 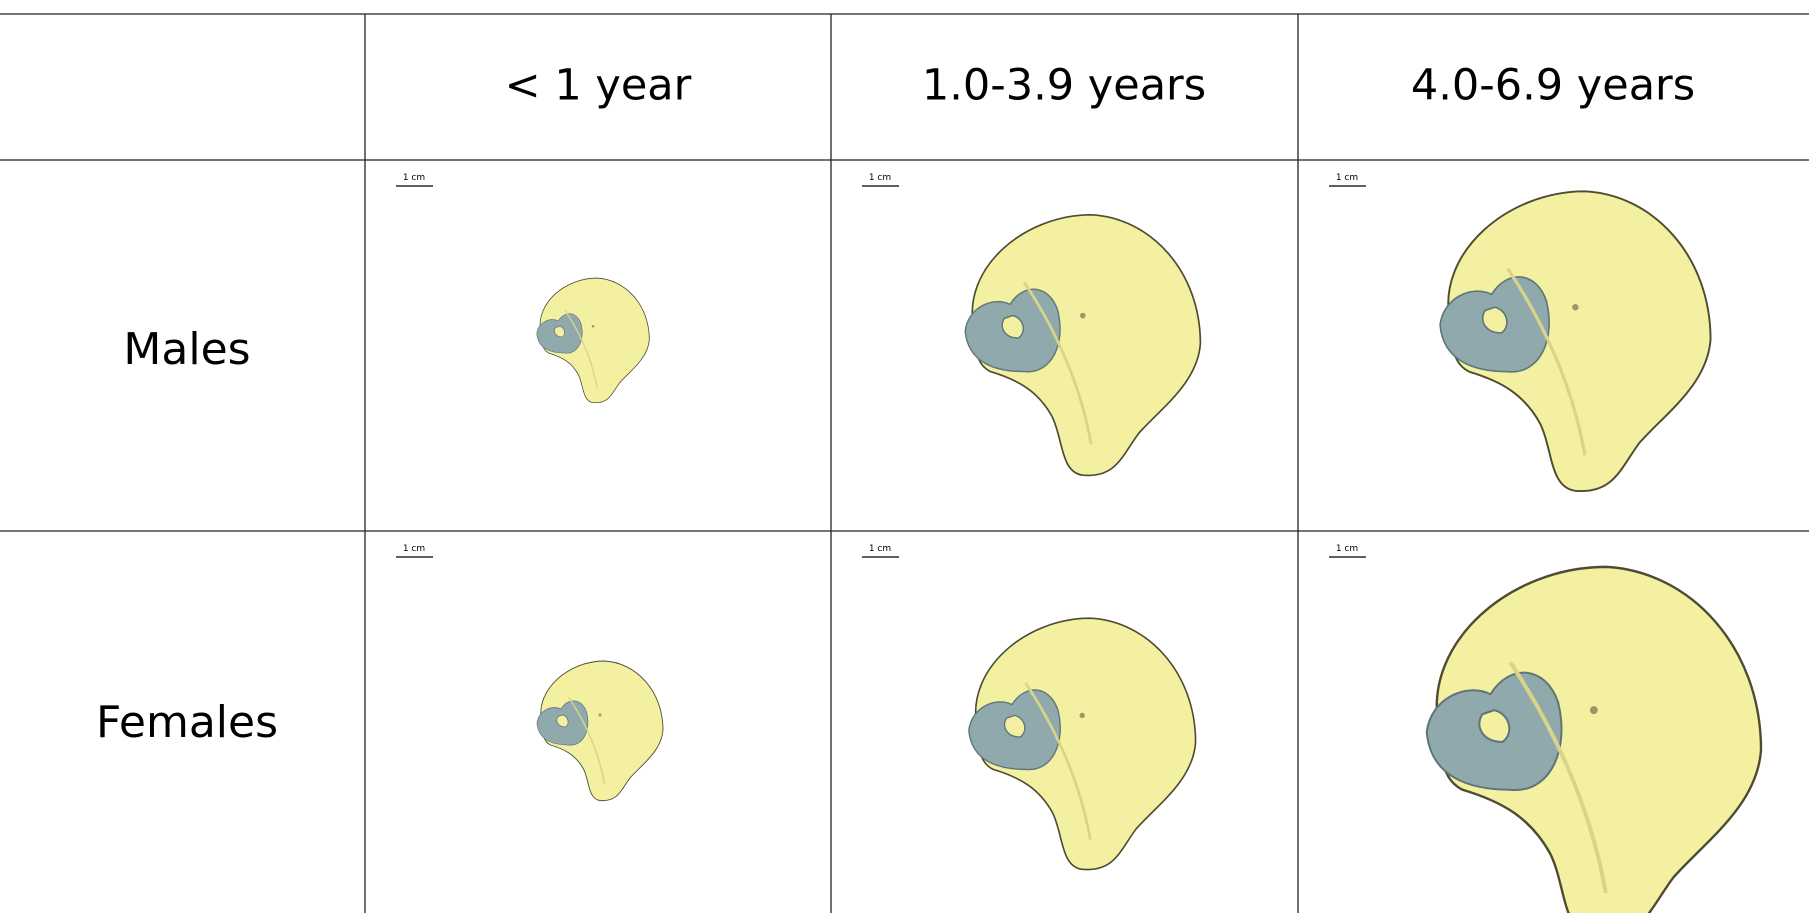 What do you see at coordinates (598, 86) in the screenshot?
I see `column-header: < 1 year` at bounding box center [598, 86].